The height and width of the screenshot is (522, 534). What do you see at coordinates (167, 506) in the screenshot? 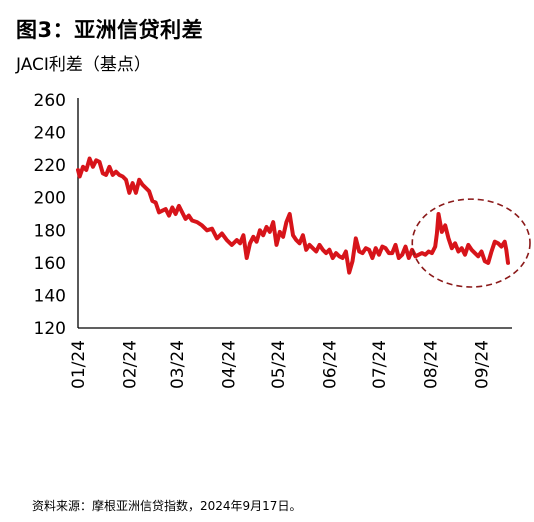
I see `source-note: 资料来源：摩根亚洲信贷指数，2024年9月17日。` at bounding box center [167, 506].